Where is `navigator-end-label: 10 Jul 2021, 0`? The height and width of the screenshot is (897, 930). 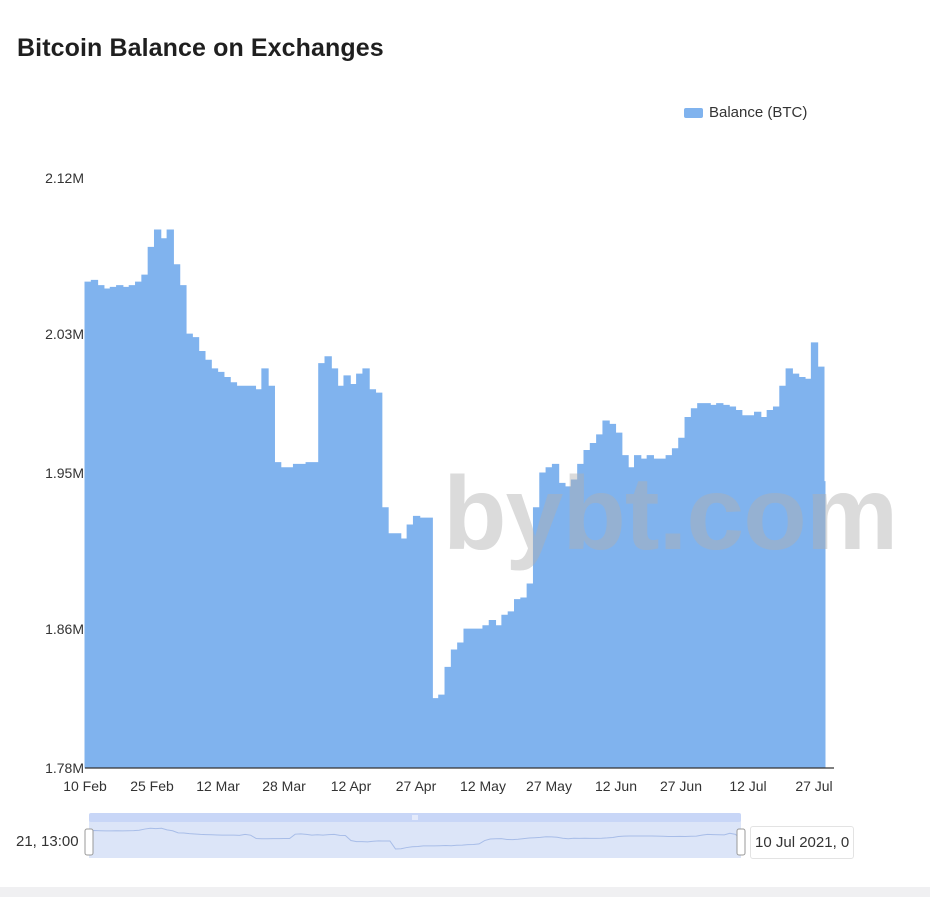 navigator-end-label: 10 Jul 2021, 0 is located at coordinates (802, 842).